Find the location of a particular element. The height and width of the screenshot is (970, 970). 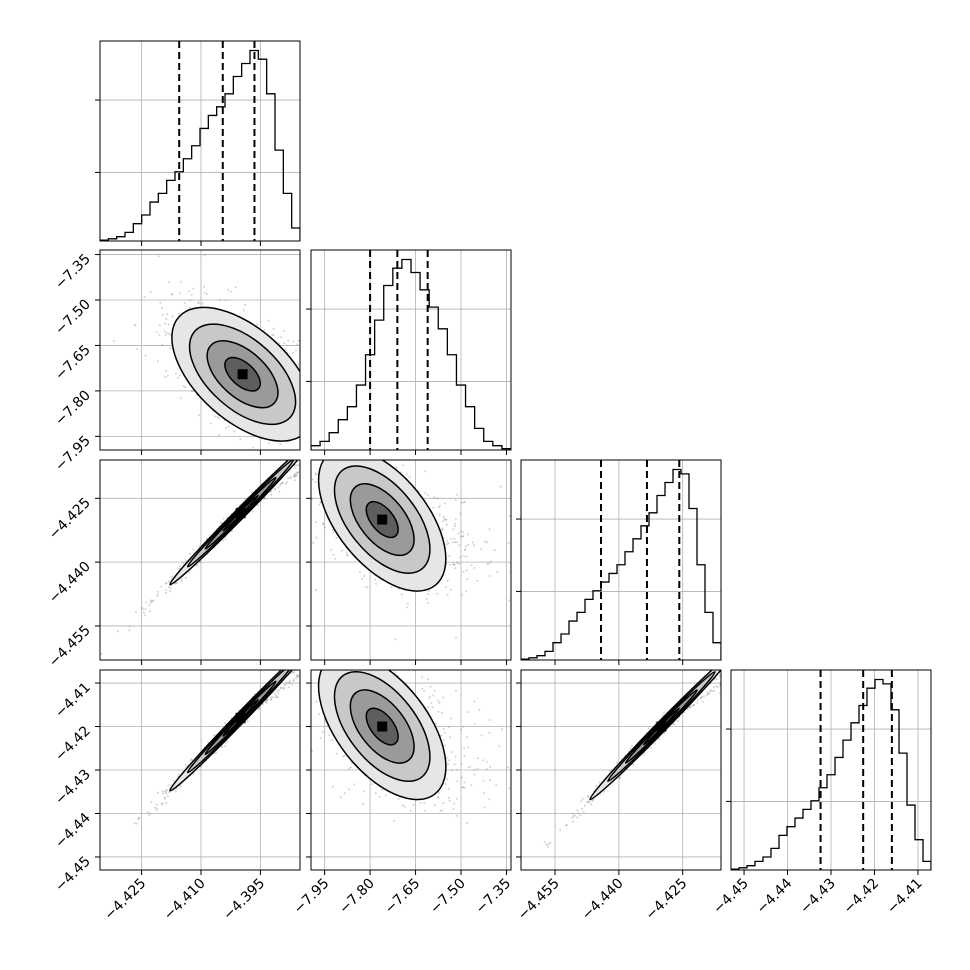

x-axis-2-tick-label-0: −4.455 is located at coordinates (539, 900).